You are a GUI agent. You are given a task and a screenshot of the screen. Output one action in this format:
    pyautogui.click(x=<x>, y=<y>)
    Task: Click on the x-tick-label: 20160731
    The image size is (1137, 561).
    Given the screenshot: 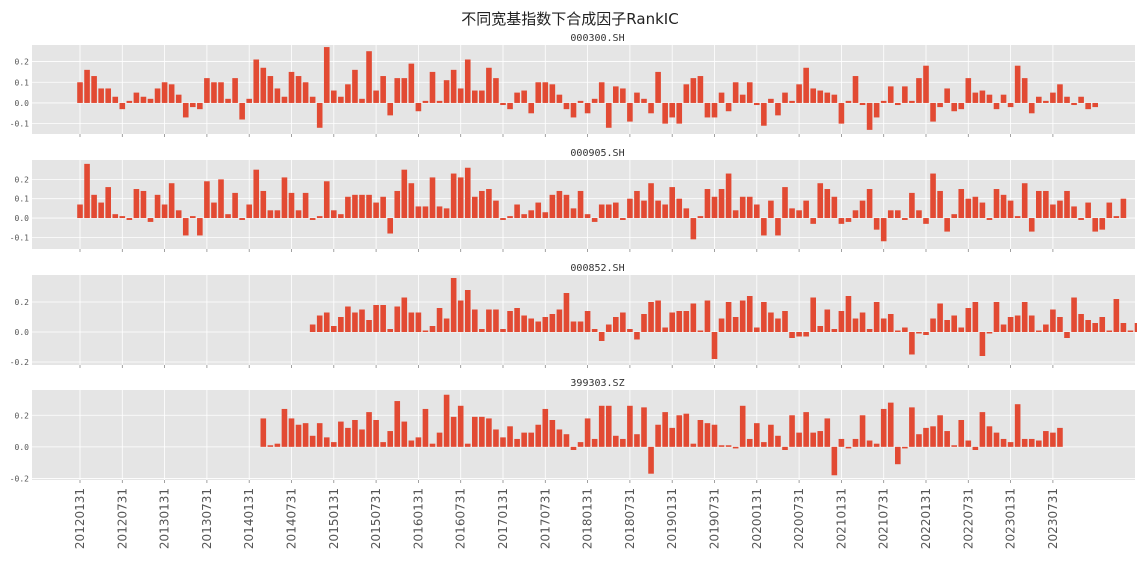 What is the action you would take?
    pyautogui.click(x=461, y=518)
    